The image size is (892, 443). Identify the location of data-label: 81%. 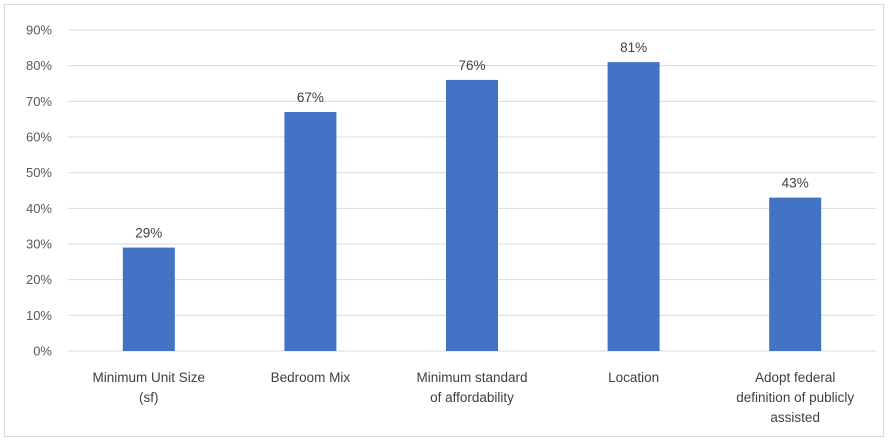
(633, 47).